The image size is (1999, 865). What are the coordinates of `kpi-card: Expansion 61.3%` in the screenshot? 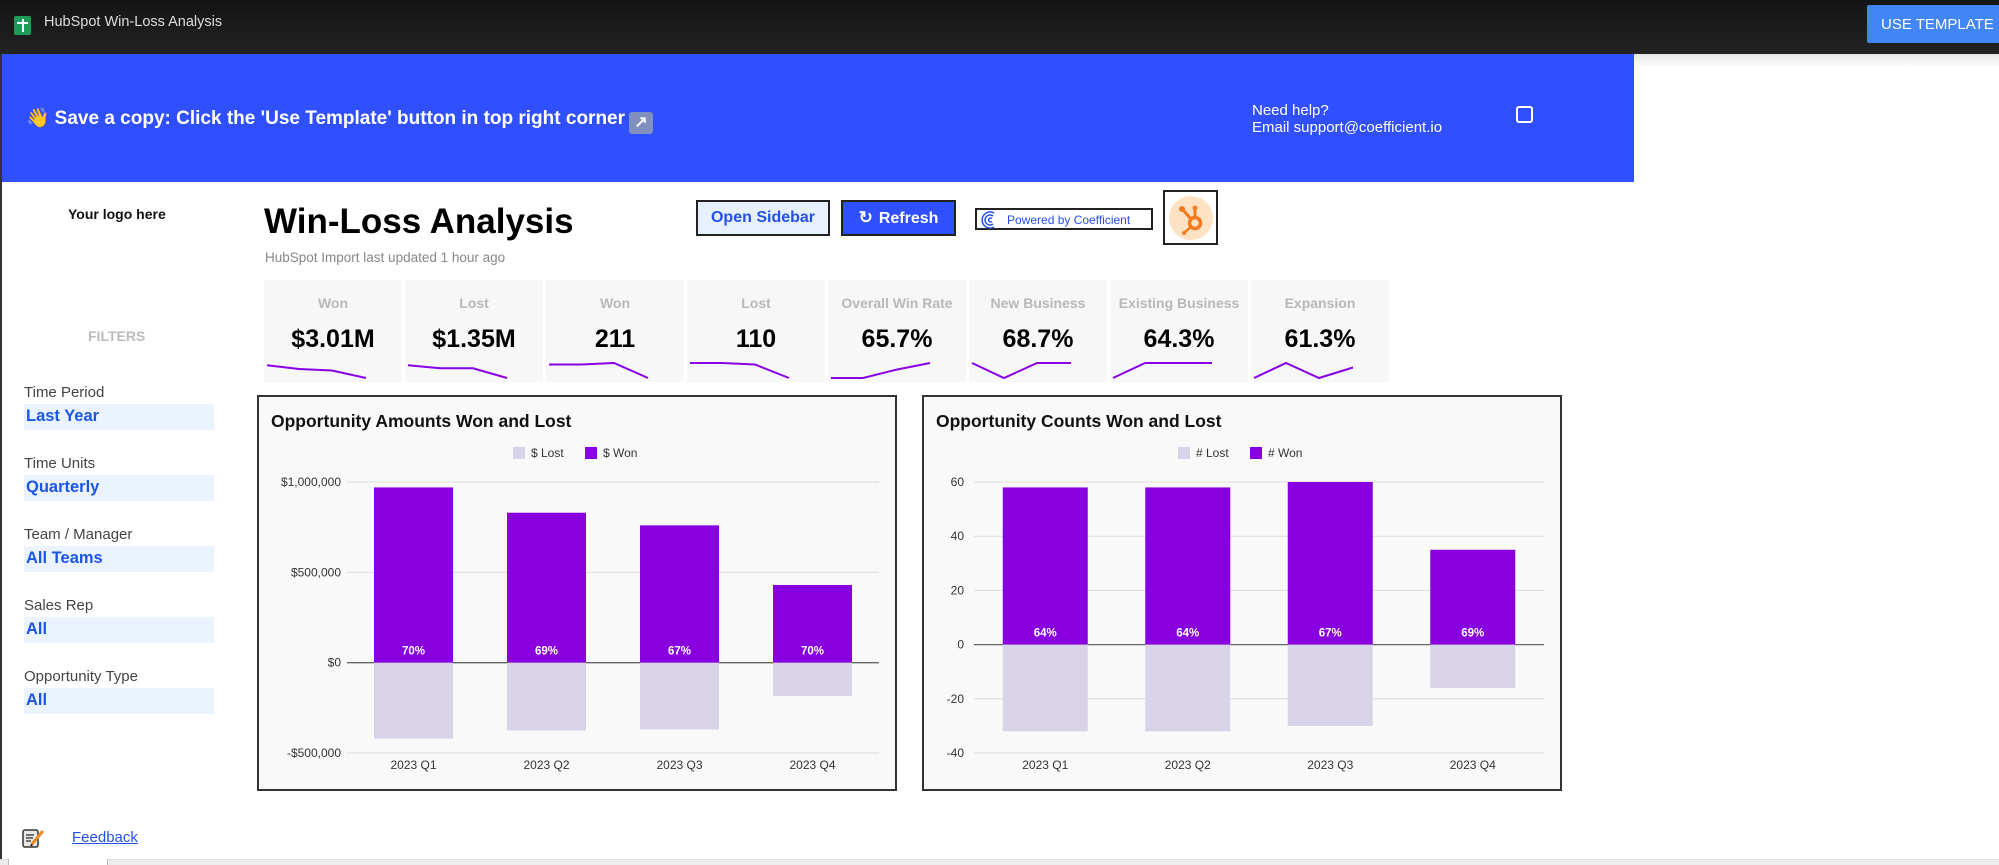 It's located at (1320, 331).